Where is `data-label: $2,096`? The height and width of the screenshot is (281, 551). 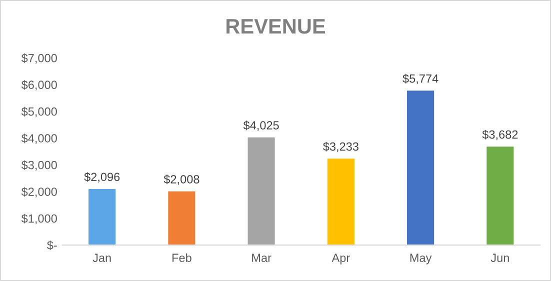 data-label: $2,096 is located at coordinates (102, 177).